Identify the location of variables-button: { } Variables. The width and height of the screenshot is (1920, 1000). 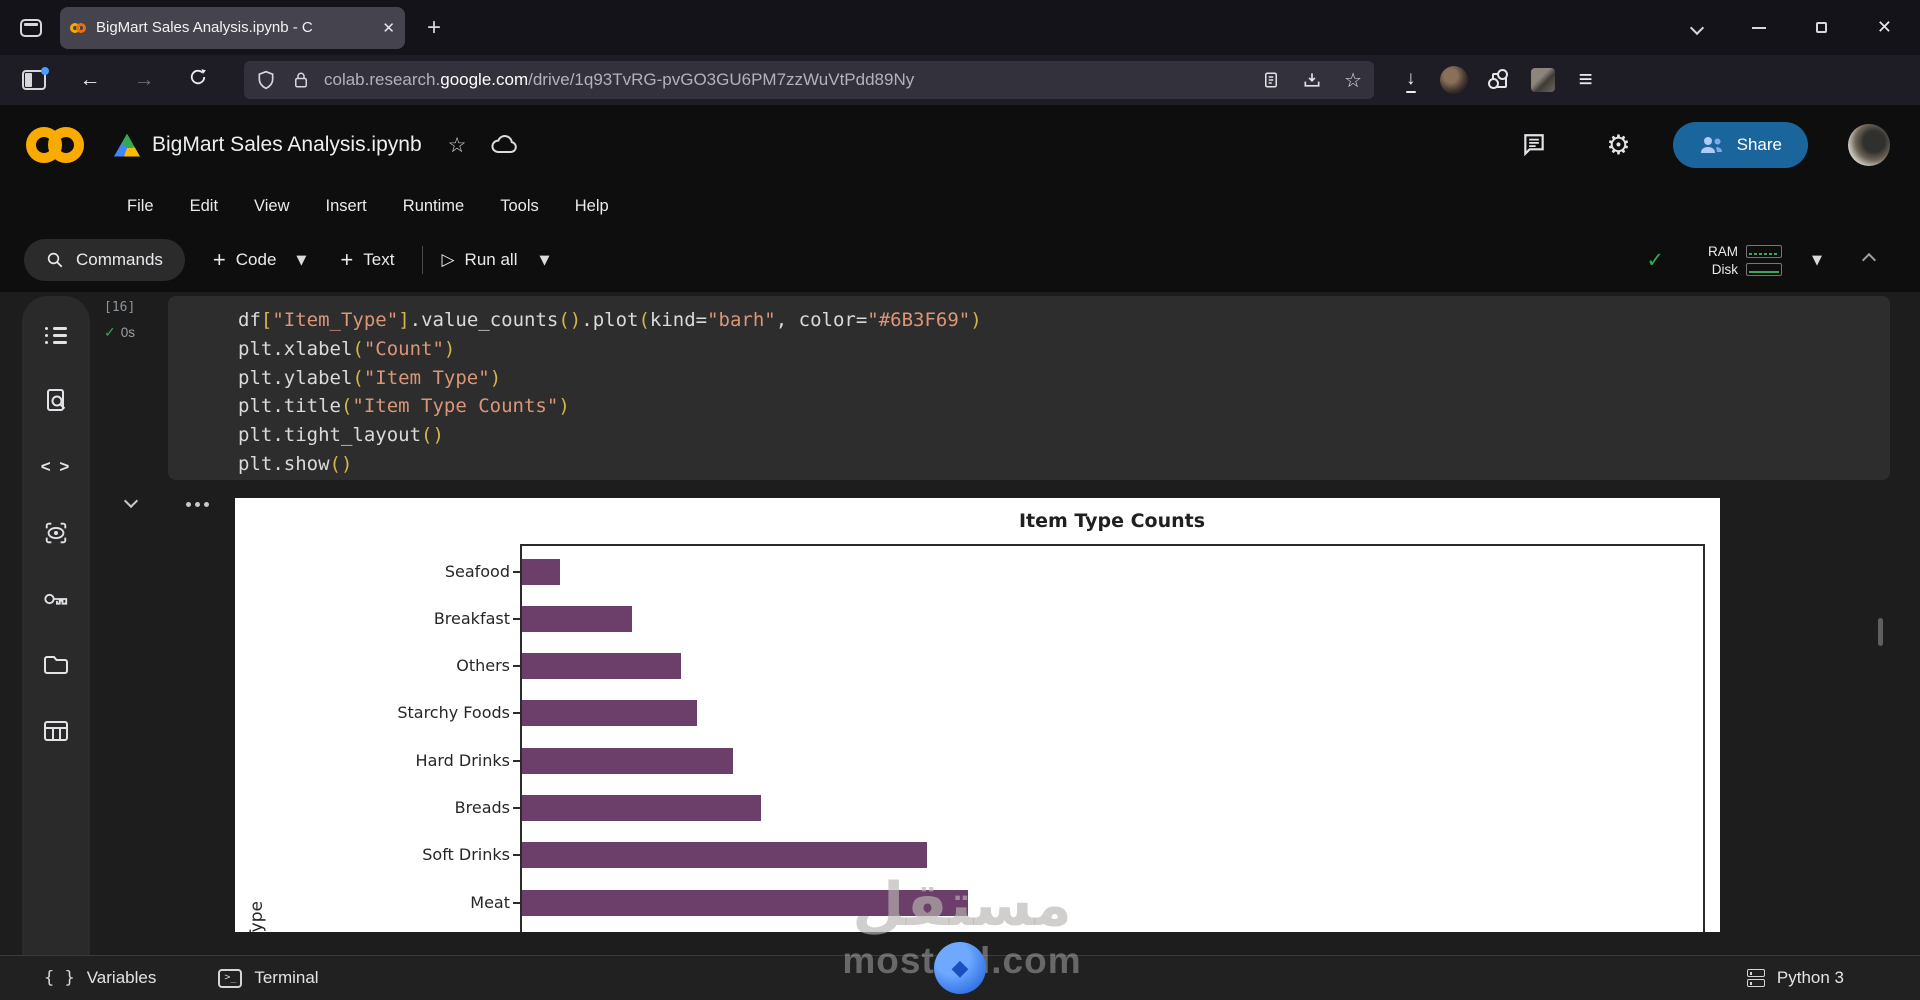
(100, 978).